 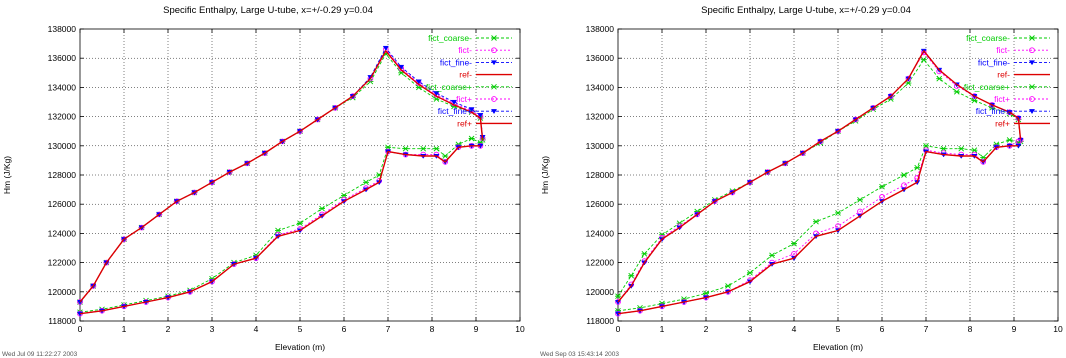 What do you see at coordinates (465, 75) in the screenshot?
I see `legend-label: ref-` at bounding box center [465, 75].